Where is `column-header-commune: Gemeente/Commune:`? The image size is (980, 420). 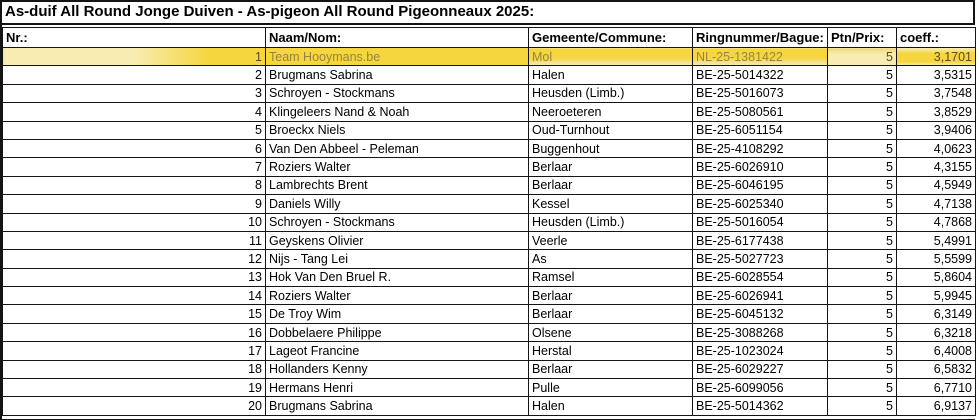
column-header-commune: Gemeente/Commune: is located at coordinates (610, 37).